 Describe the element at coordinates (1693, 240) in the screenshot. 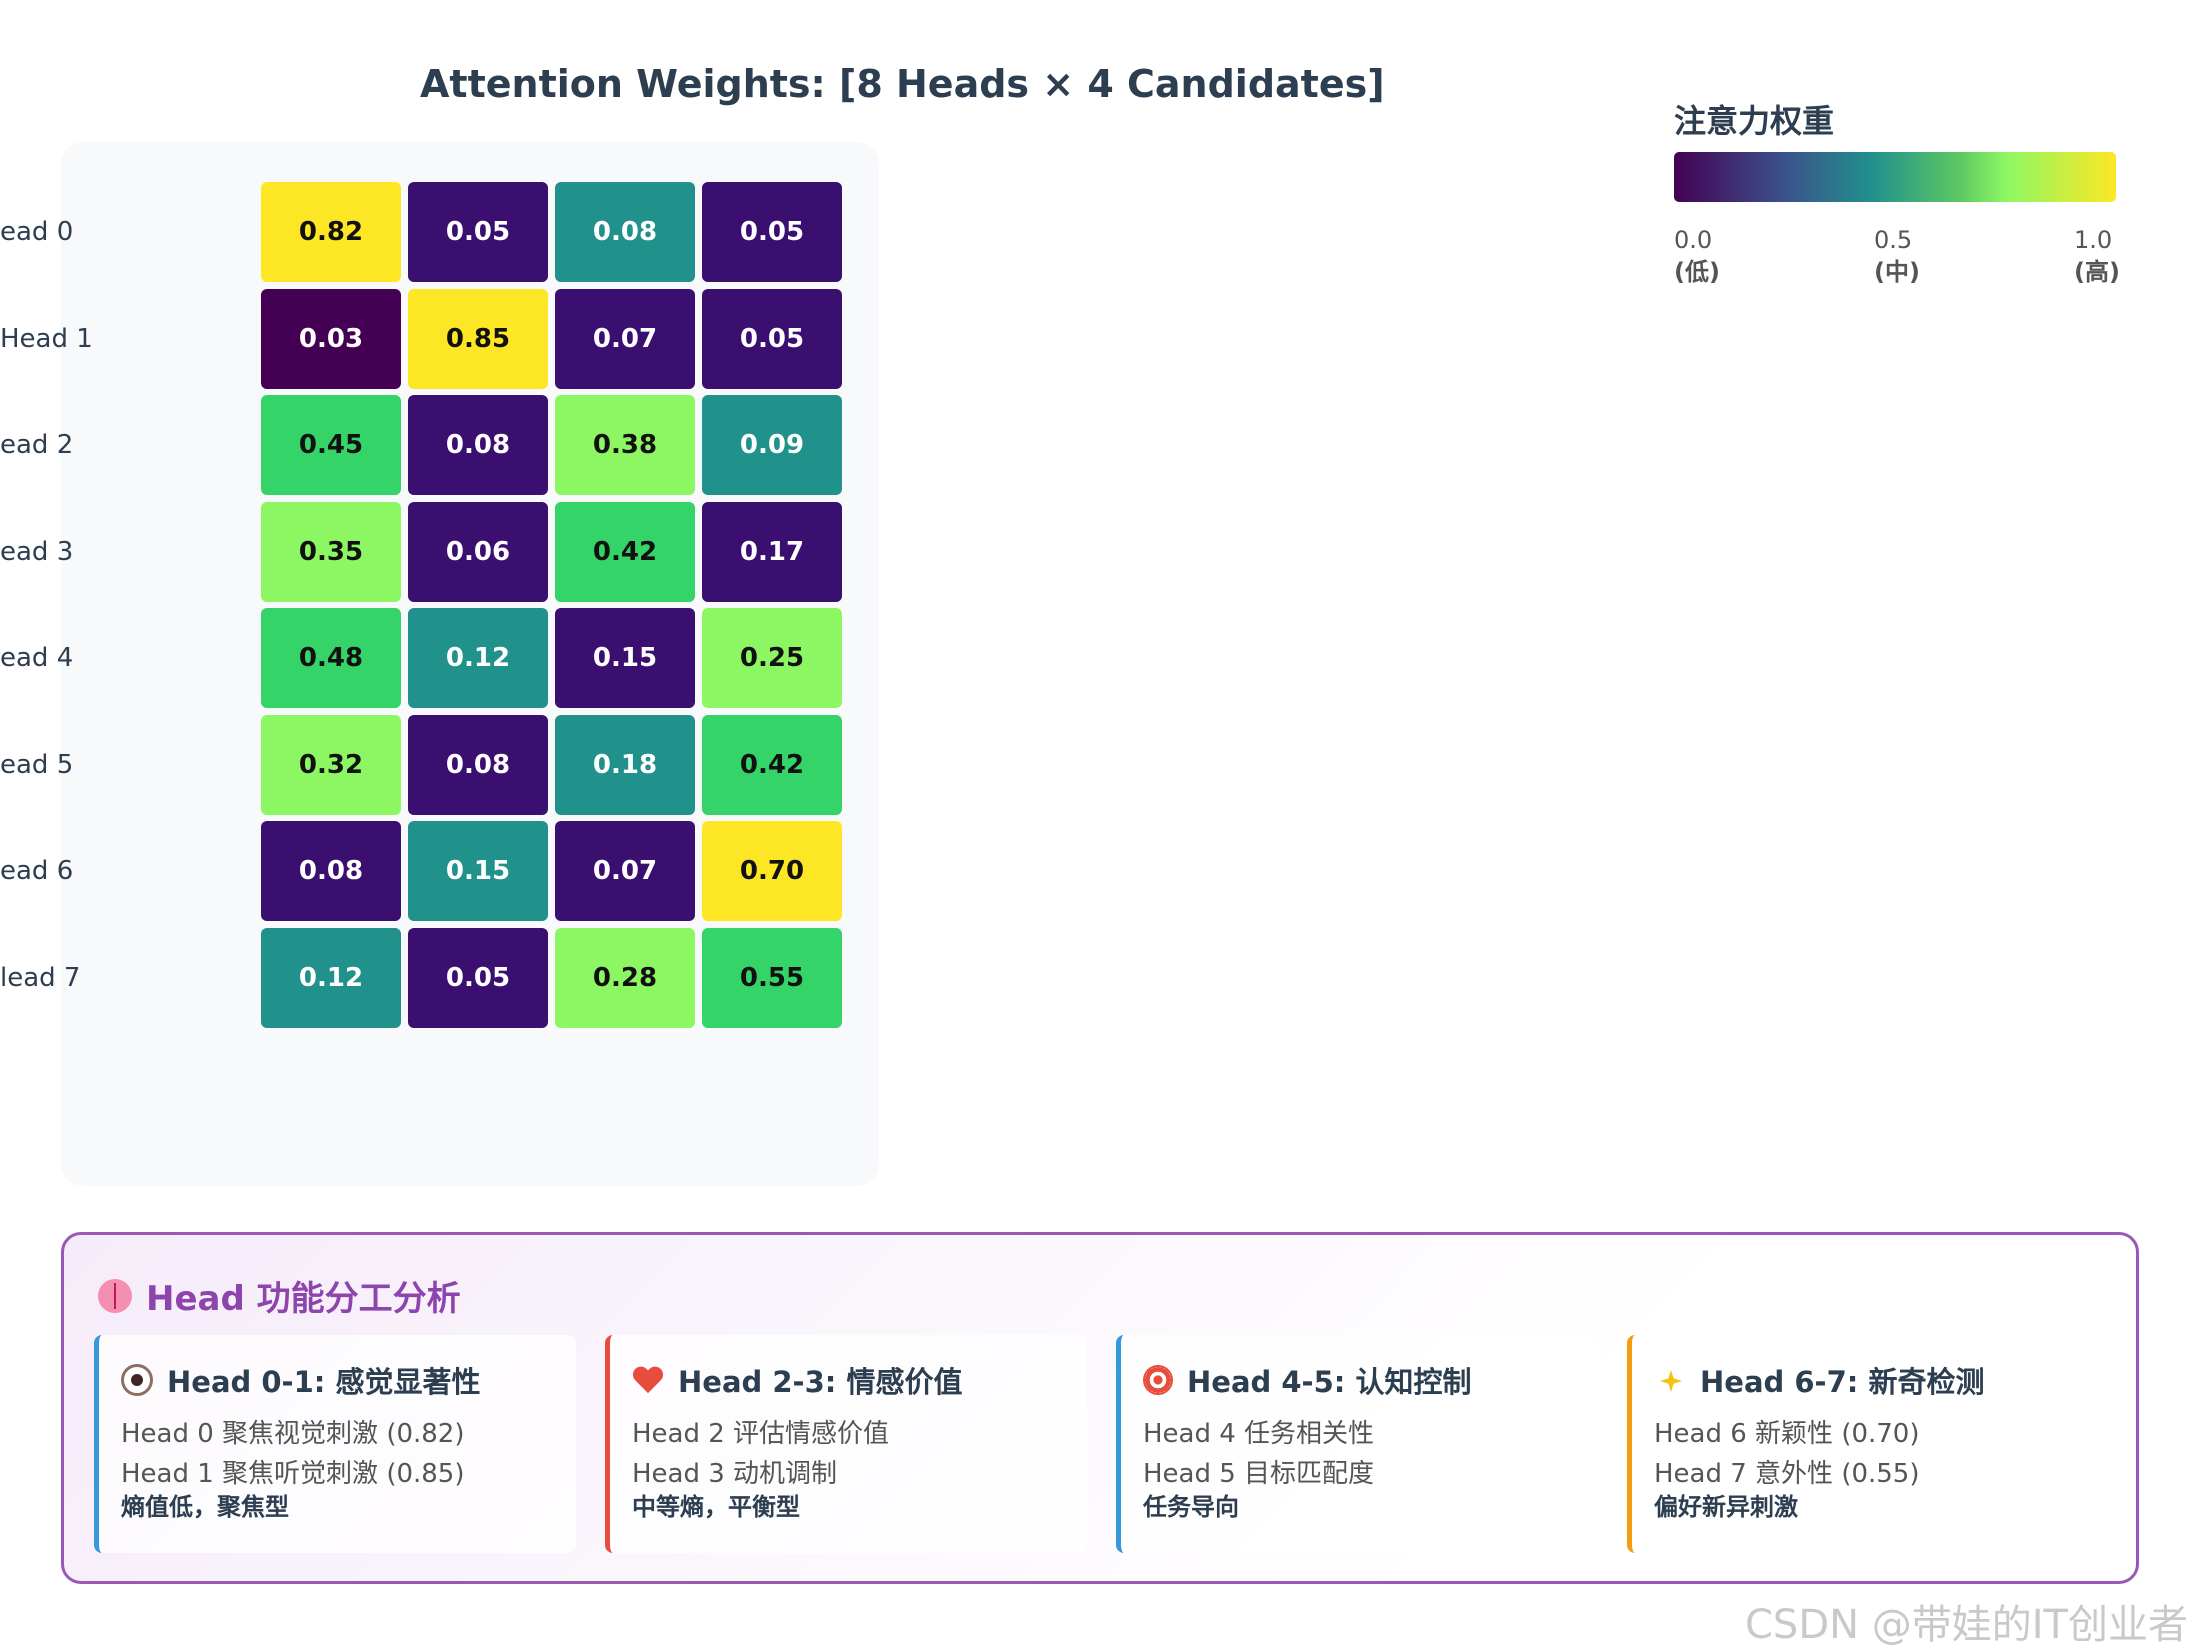

I see `legend-tick-value: 0.0` at that location.